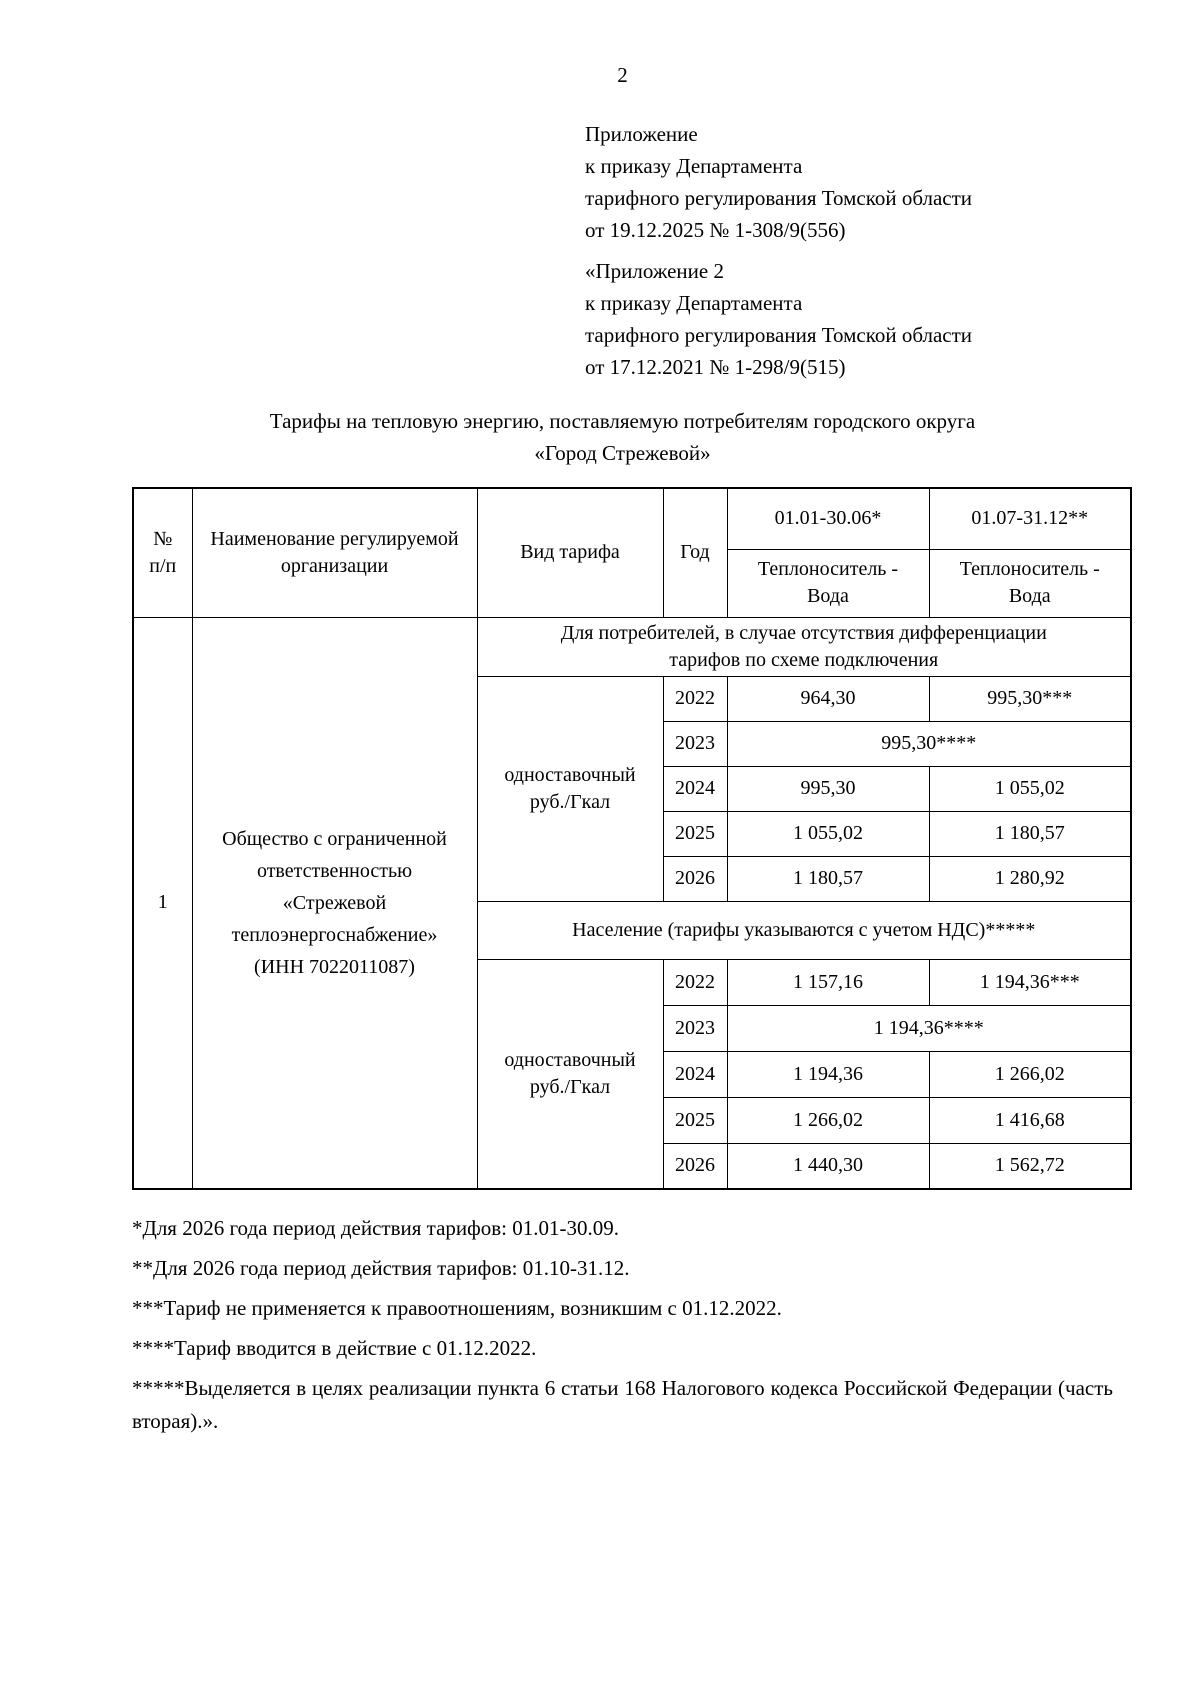 The width and height of the screenshot is (1200, 1698). What do you see at coordinates (622, 75) in the screenshot?
I see `page-number: 2` at bounding box center [622, 75].